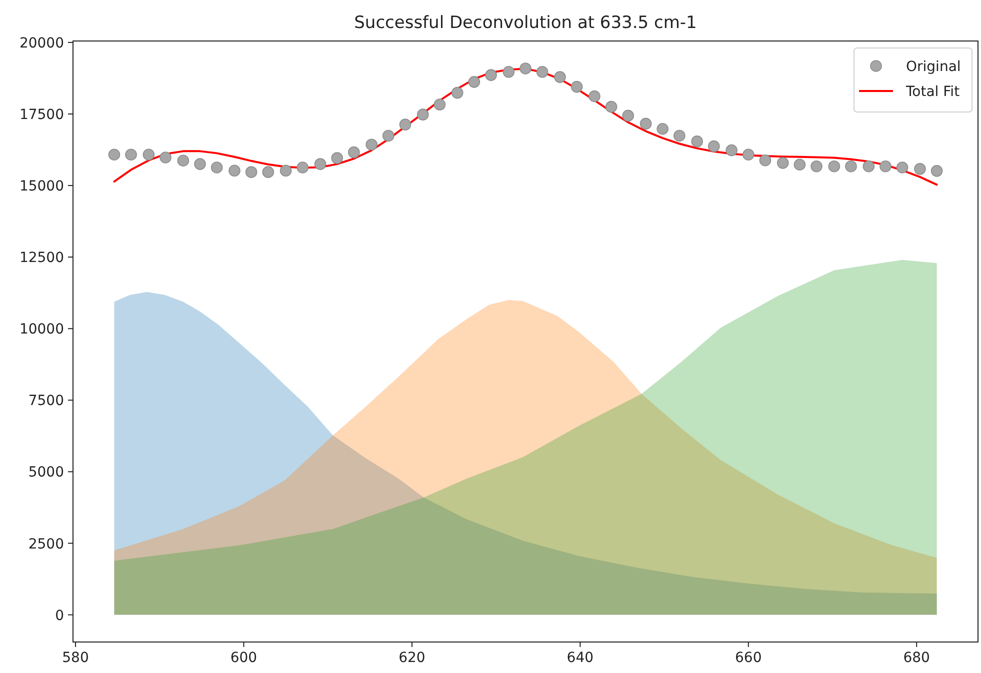 The height and width of the screenshot is (673, 981). I want to click on chart-title: Successful Deconvolution at 633.5 cm-1, so click(525, 23).